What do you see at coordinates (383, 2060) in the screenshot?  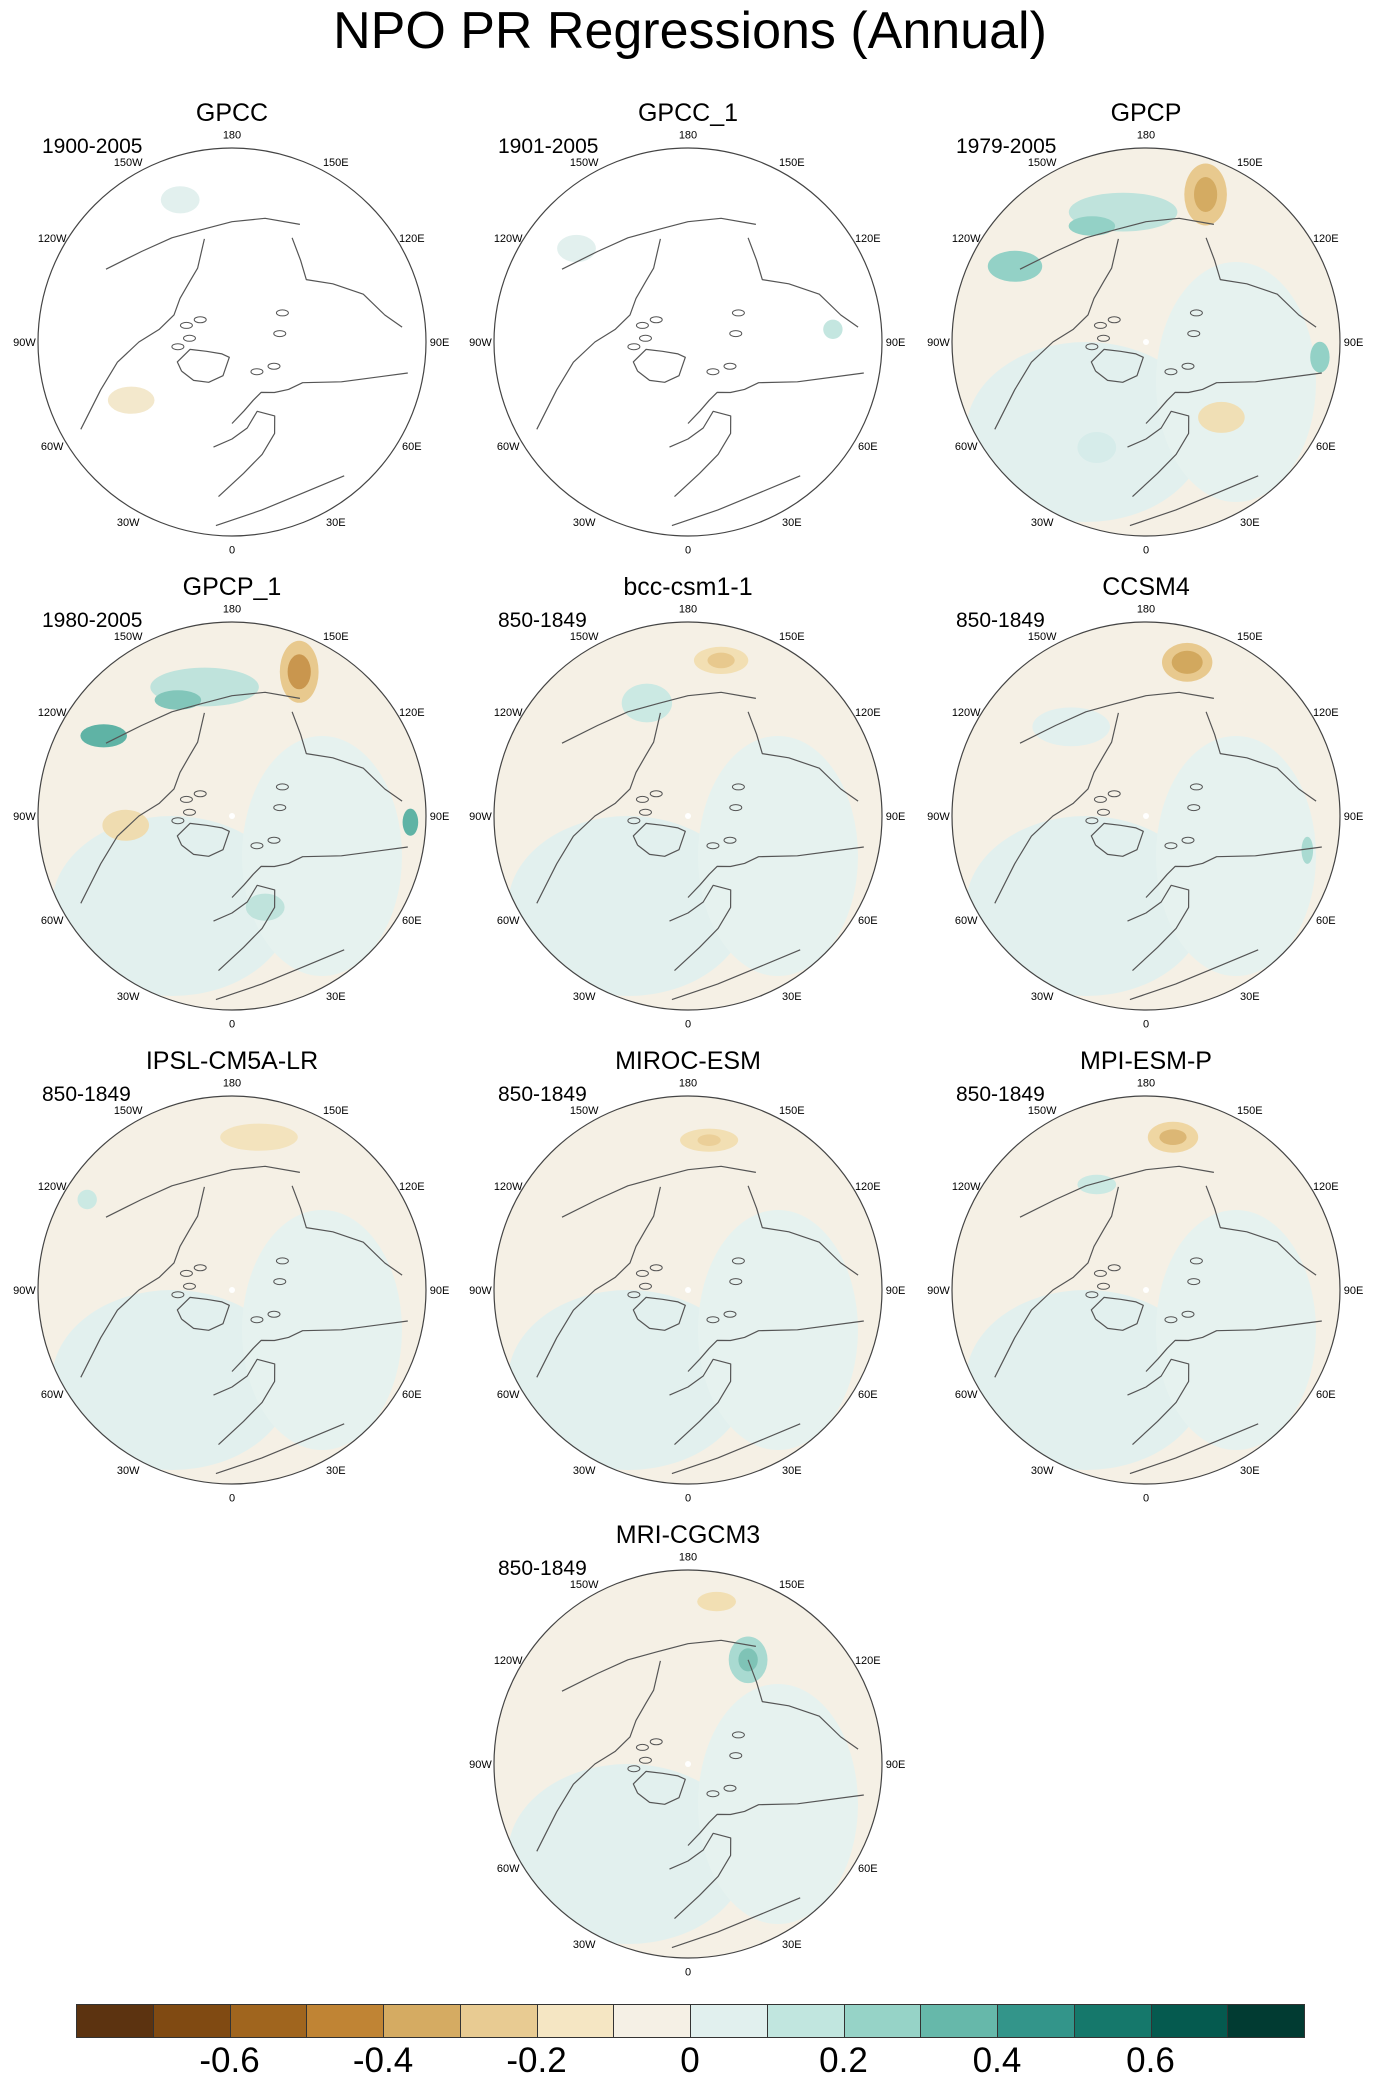 I see `colorbar-tick-label: -0.4` at bounding box center [383, 2060].